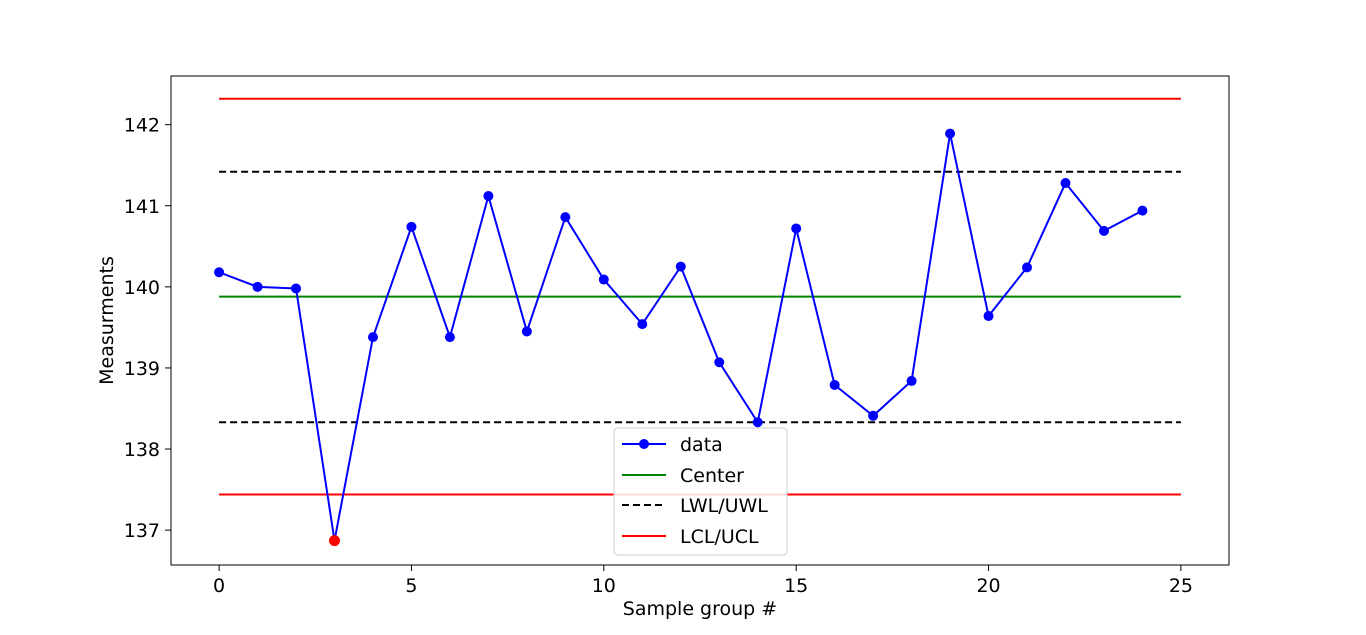 Image resolution: width=1366 pixels, height=635 pixels. Describe the element at coordinates (701, 445) in the screenshot. I see `legend-label: data` at that location.